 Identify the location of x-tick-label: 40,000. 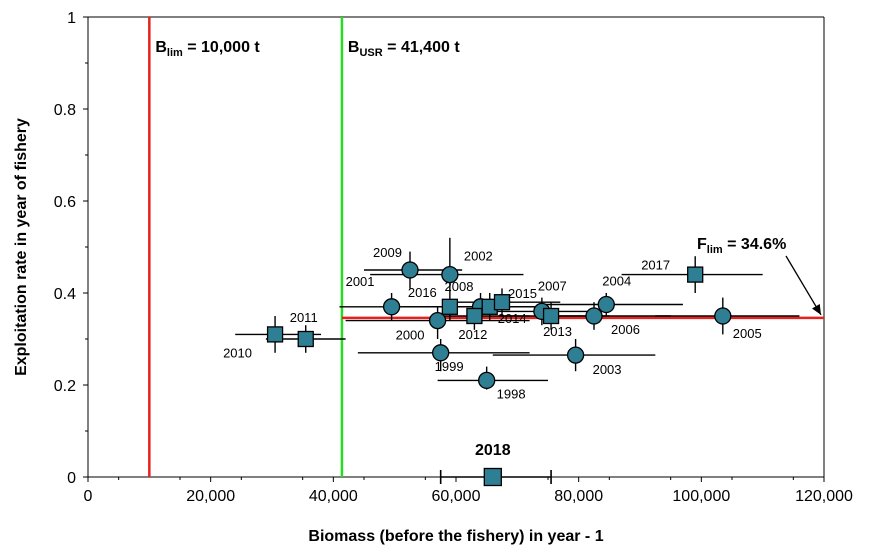
(333, 496).